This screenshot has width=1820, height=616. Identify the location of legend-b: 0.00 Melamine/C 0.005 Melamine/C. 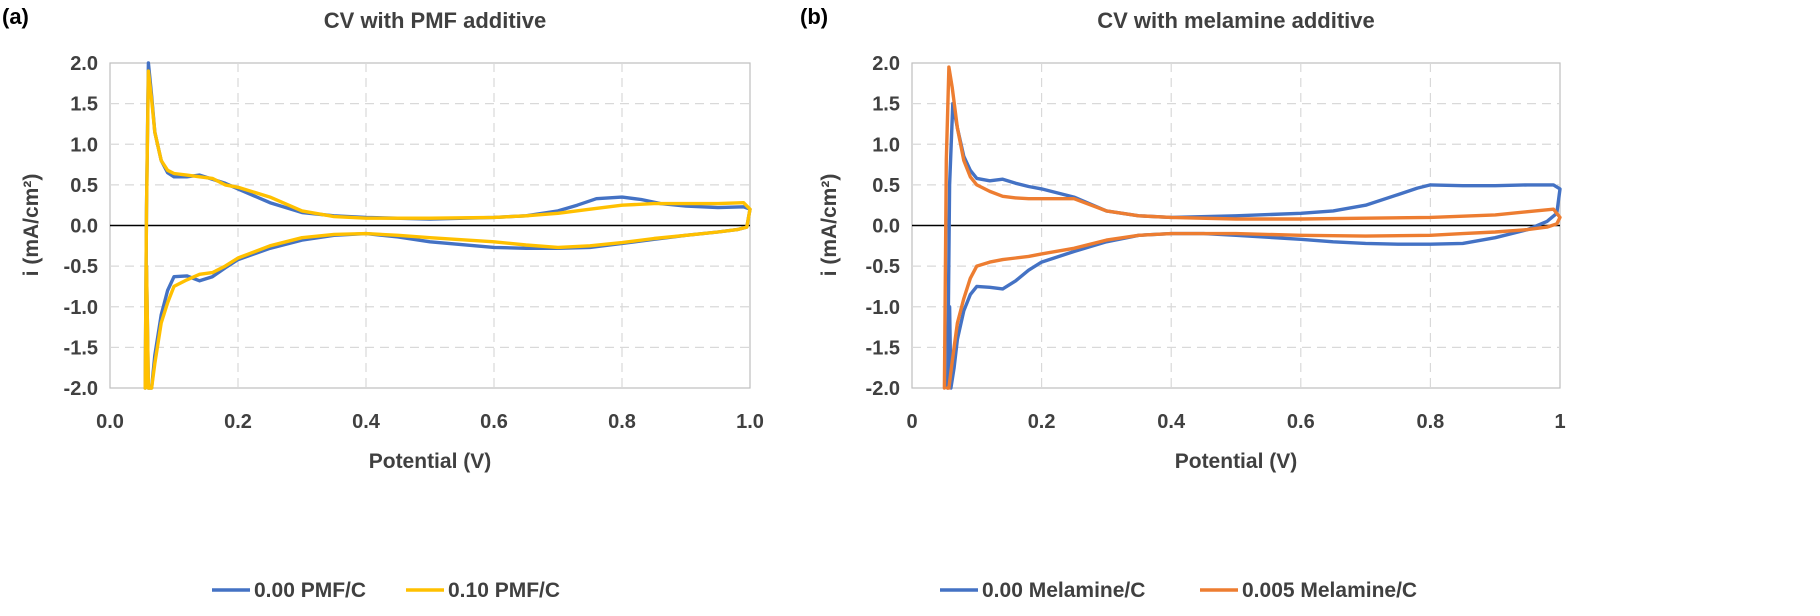
(1178, 590).